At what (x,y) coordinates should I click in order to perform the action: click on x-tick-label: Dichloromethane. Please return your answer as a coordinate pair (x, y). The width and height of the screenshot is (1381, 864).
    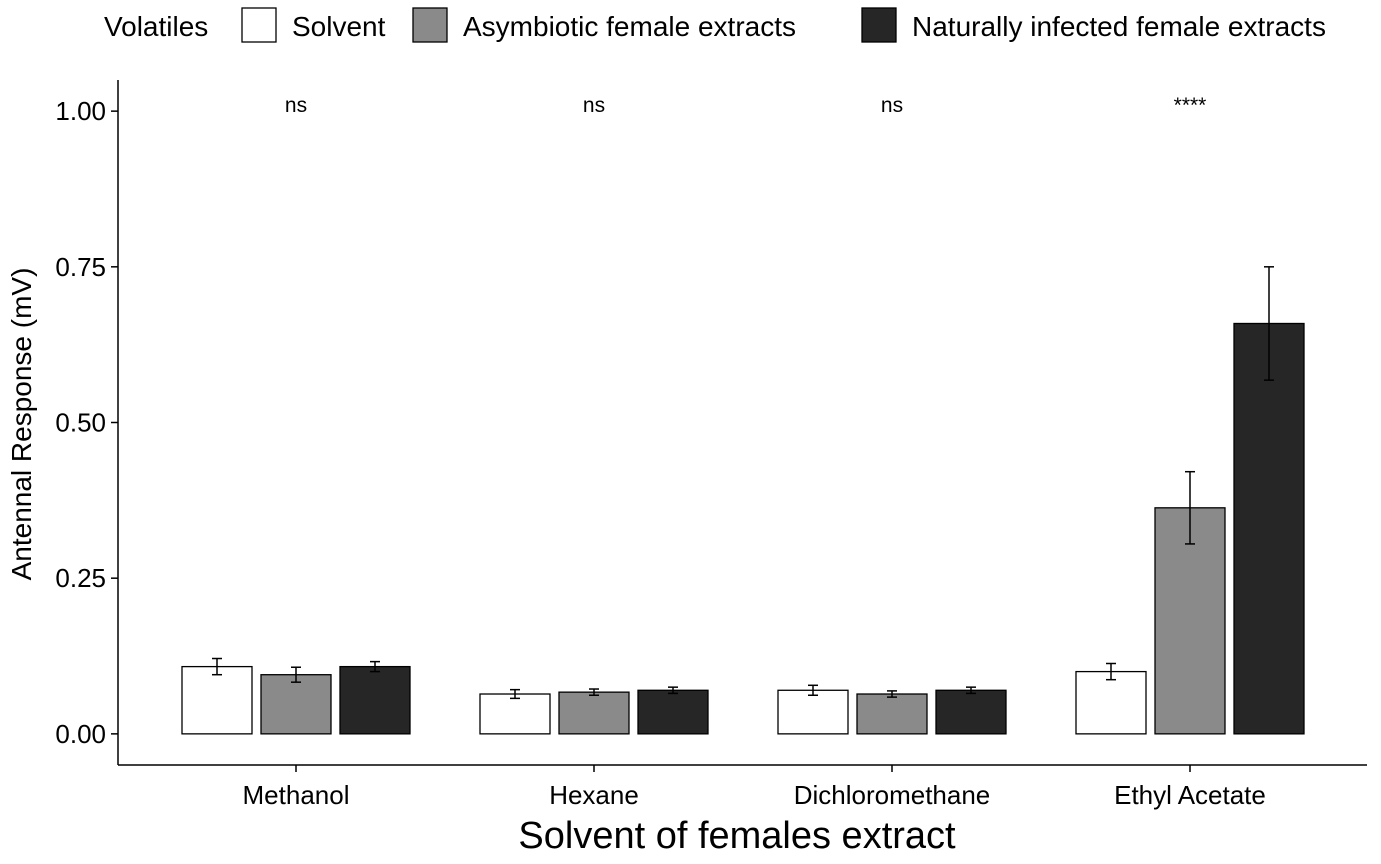
    Looking at the image, I should click on (892, 795).